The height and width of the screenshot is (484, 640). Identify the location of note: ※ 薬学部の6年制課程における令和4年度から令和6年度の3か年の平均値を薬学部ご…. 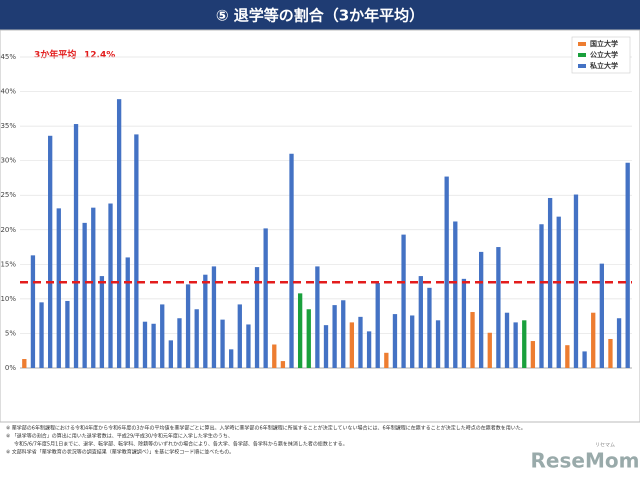
(266, 428).